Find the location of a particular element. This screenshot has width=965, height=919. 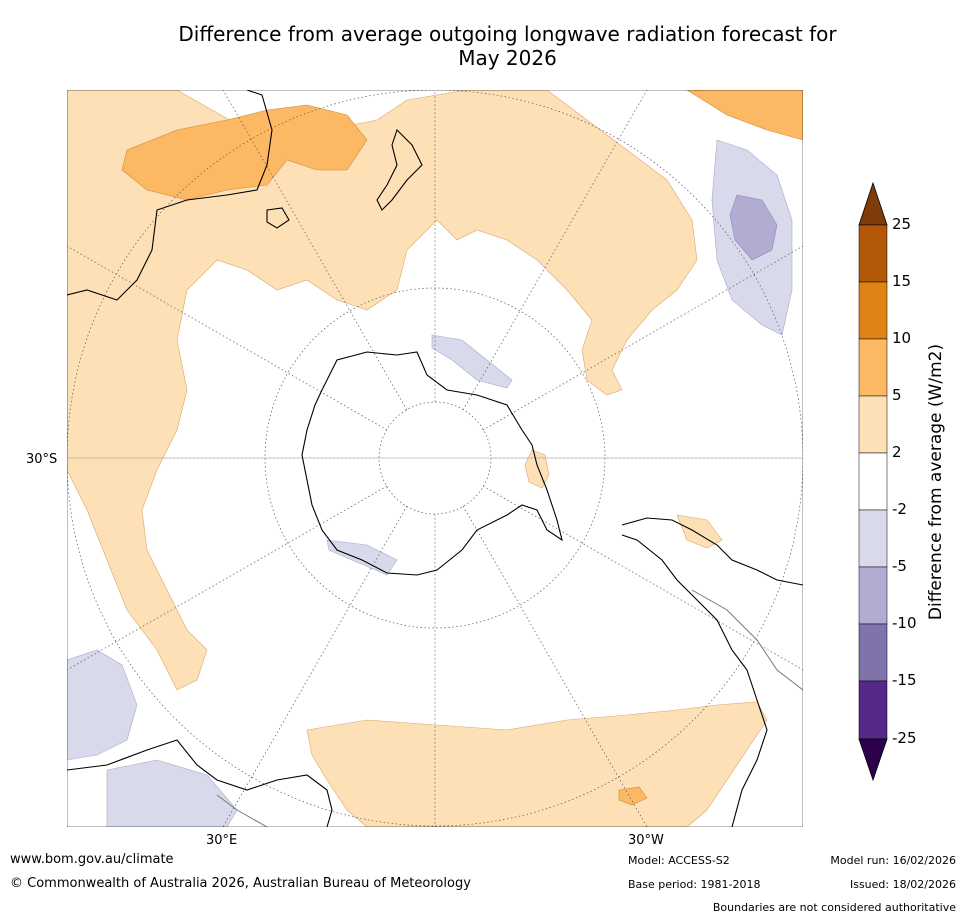

title-line-2: May 2026 is located at coordinates (507, 58).